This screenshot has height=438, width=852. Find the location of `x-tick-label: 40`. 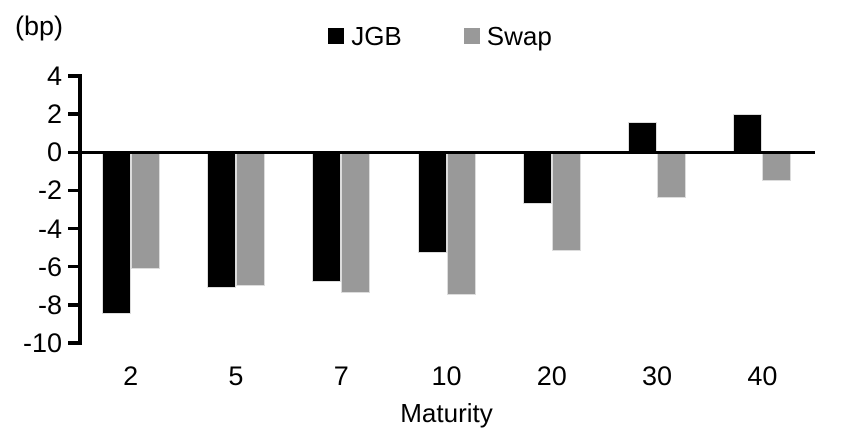

x-tick-label: 40 is located at coordinates (762, 376).